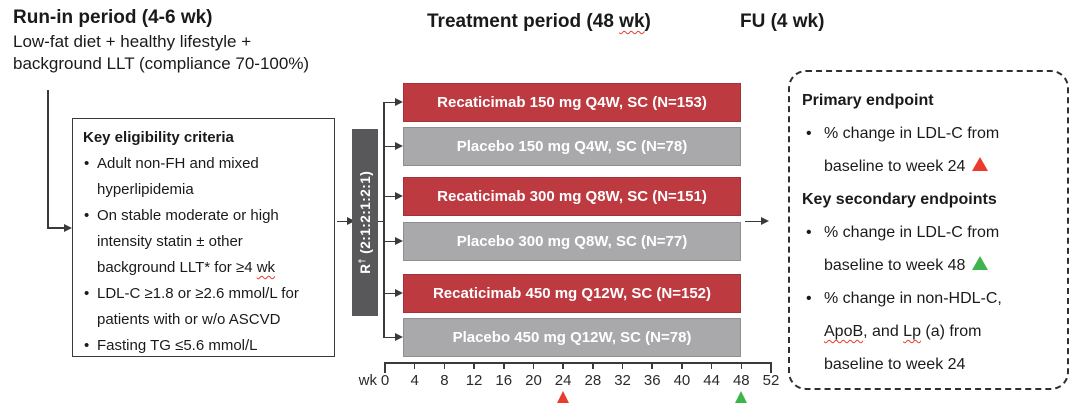 Image resolution: width=1080 pixels, height=413 pixels. I want to click on randomization-label: R† (2:1:2:1:2:1), so click(365, 222).